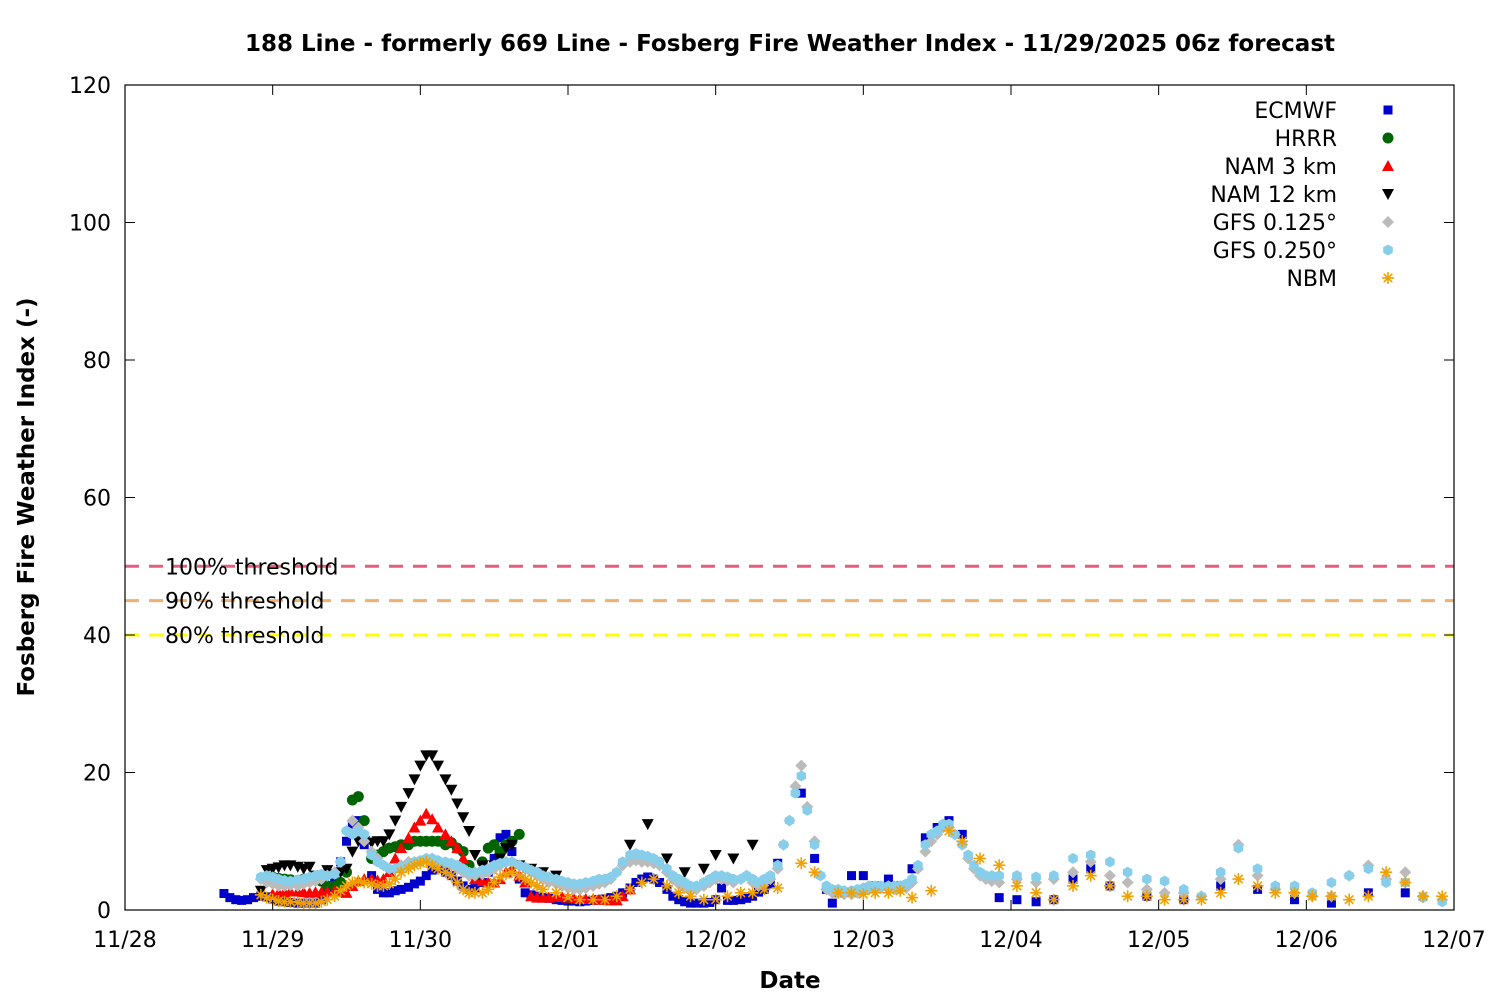 The width and height of the screenshot is (1500, 1000). Describe the element at coordinates (1306, 940) in the screenshot. I see `x-tick-label: 12/06` at that location.